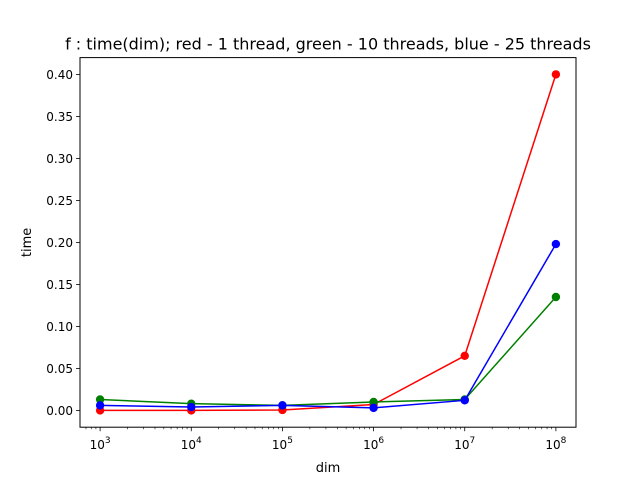 The width and height of the screenshot is (640, 484). I want to click on x-tick-label: 10⁵, so click(282, 444).